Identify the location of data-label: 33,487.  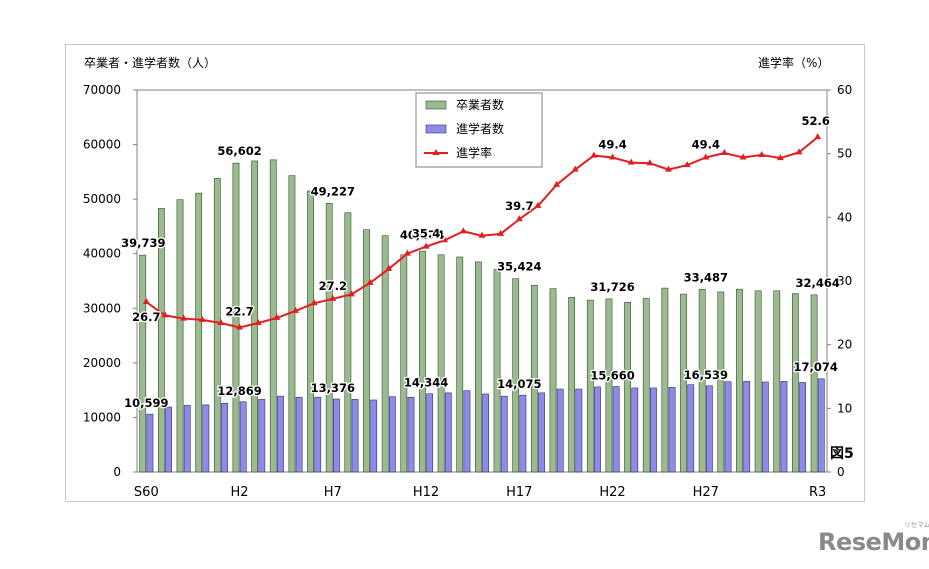
(706, 277).